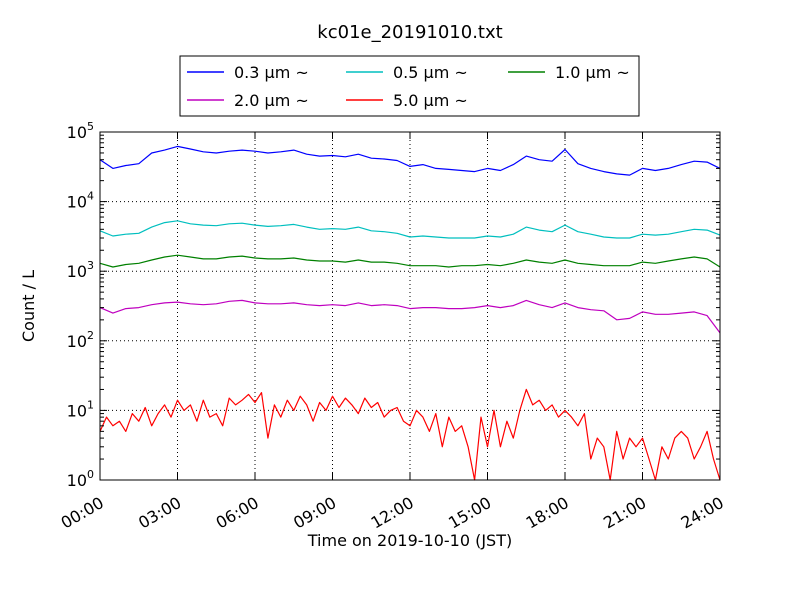  What do you see at coordinates (90, 265) in the screenshot?
I see `y-tick-exponent: 3` at bounding box center [90, 265].